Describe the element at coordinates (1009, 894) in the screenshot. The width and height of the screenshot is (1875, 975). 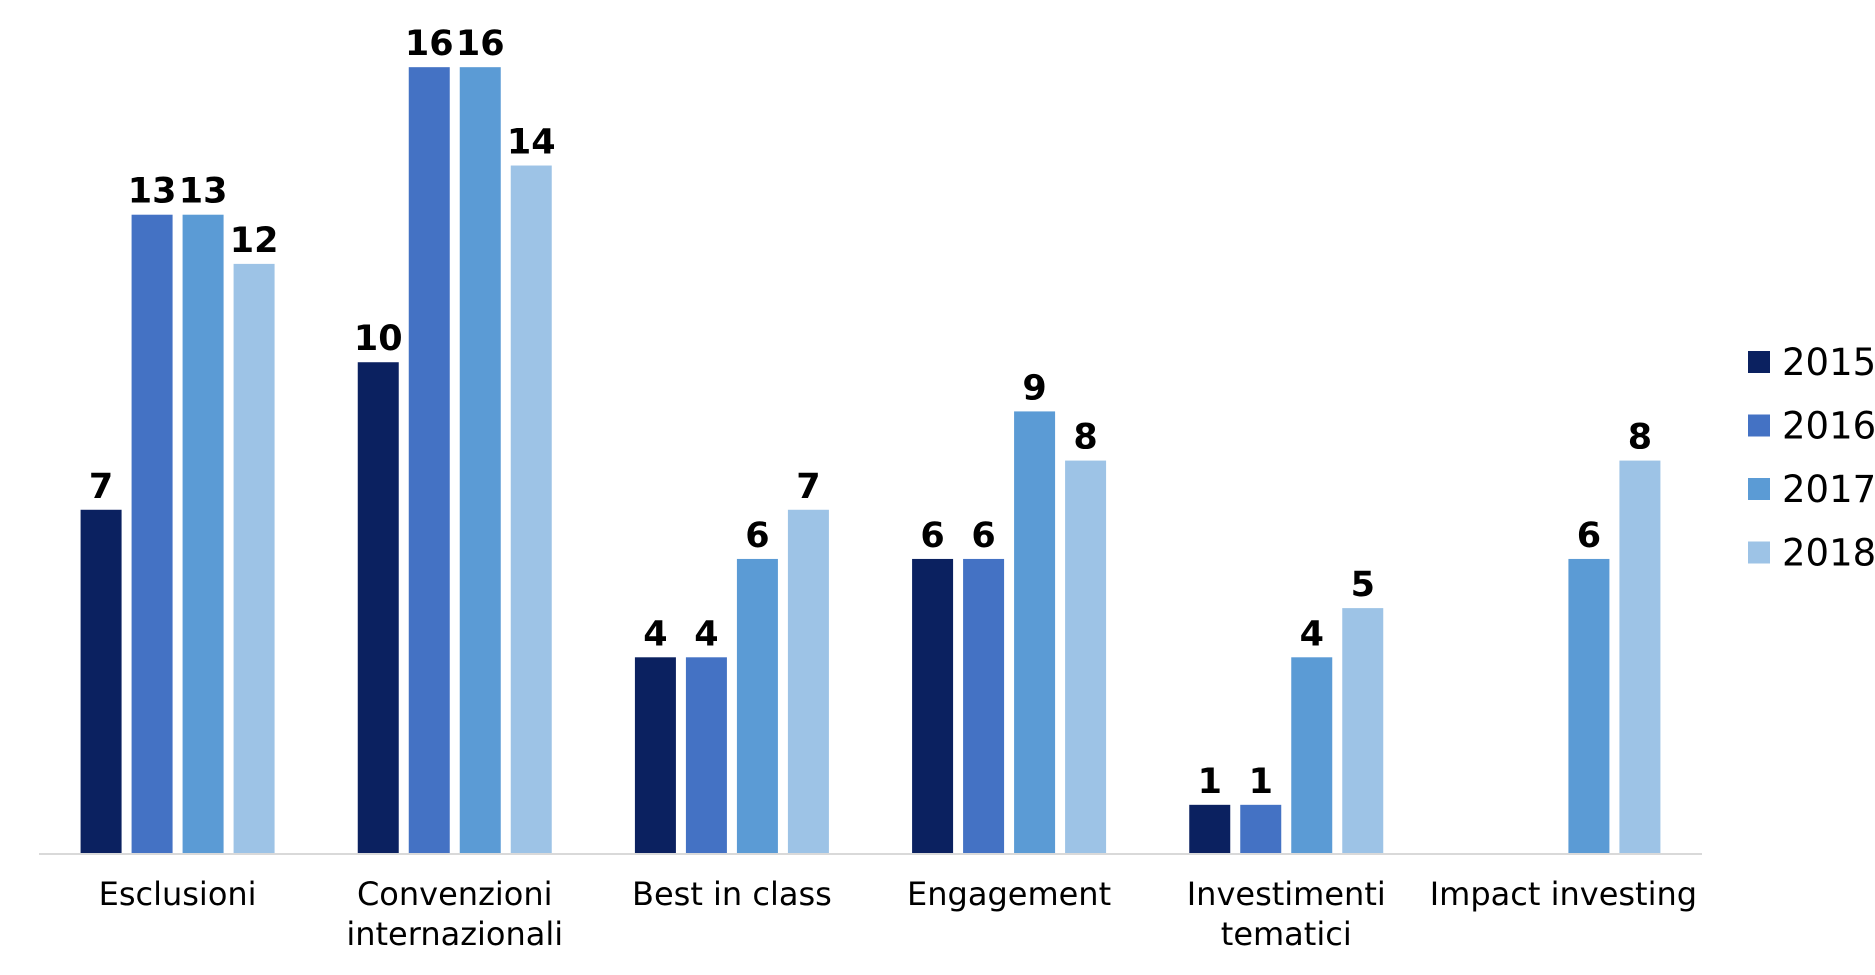
I see `x-tick-label: Engagement` at that location.